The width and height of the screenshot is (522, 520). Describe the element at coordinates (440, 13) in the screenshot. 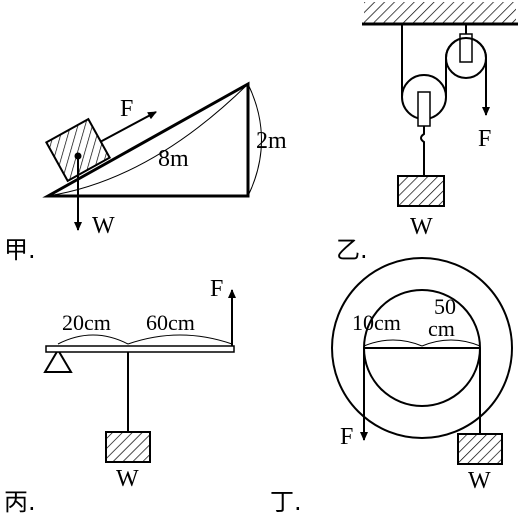

I see `ceiling` at that location.